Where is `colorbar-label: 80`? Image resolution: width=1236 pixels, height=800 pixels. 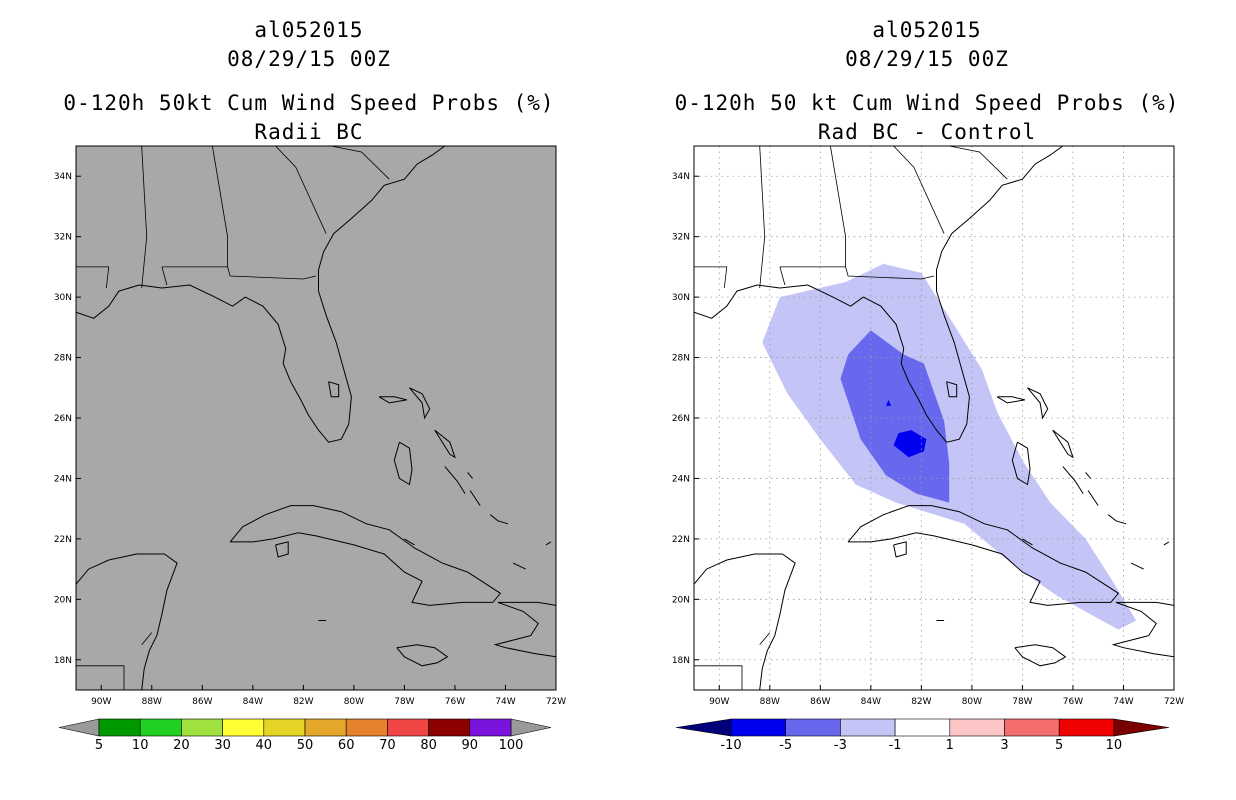
colorbar-label: 80 is located at coordinates (428, 745).